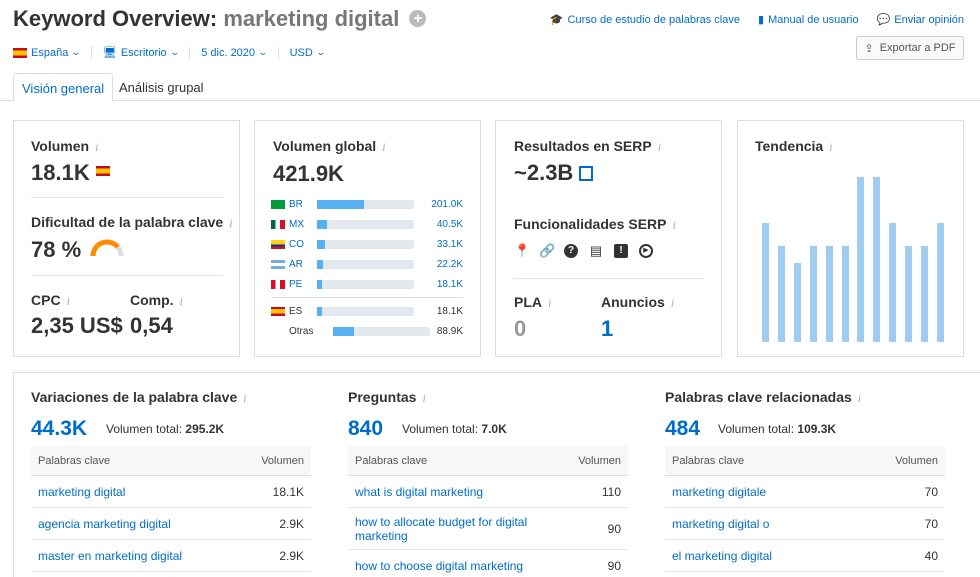 Image resolution: width=980 pixels, height=577 pixels. I want to click on ads-value: 1, so click(607, 328).